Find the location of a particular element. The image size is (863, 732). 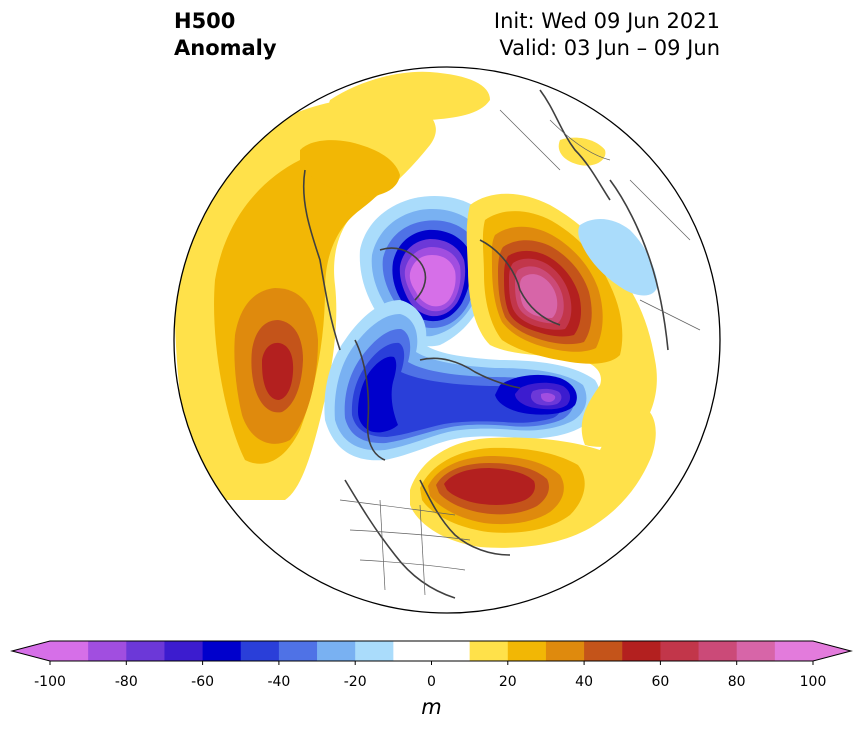

colorbar-tick-label: 20 is located at coordinates (507, 682).